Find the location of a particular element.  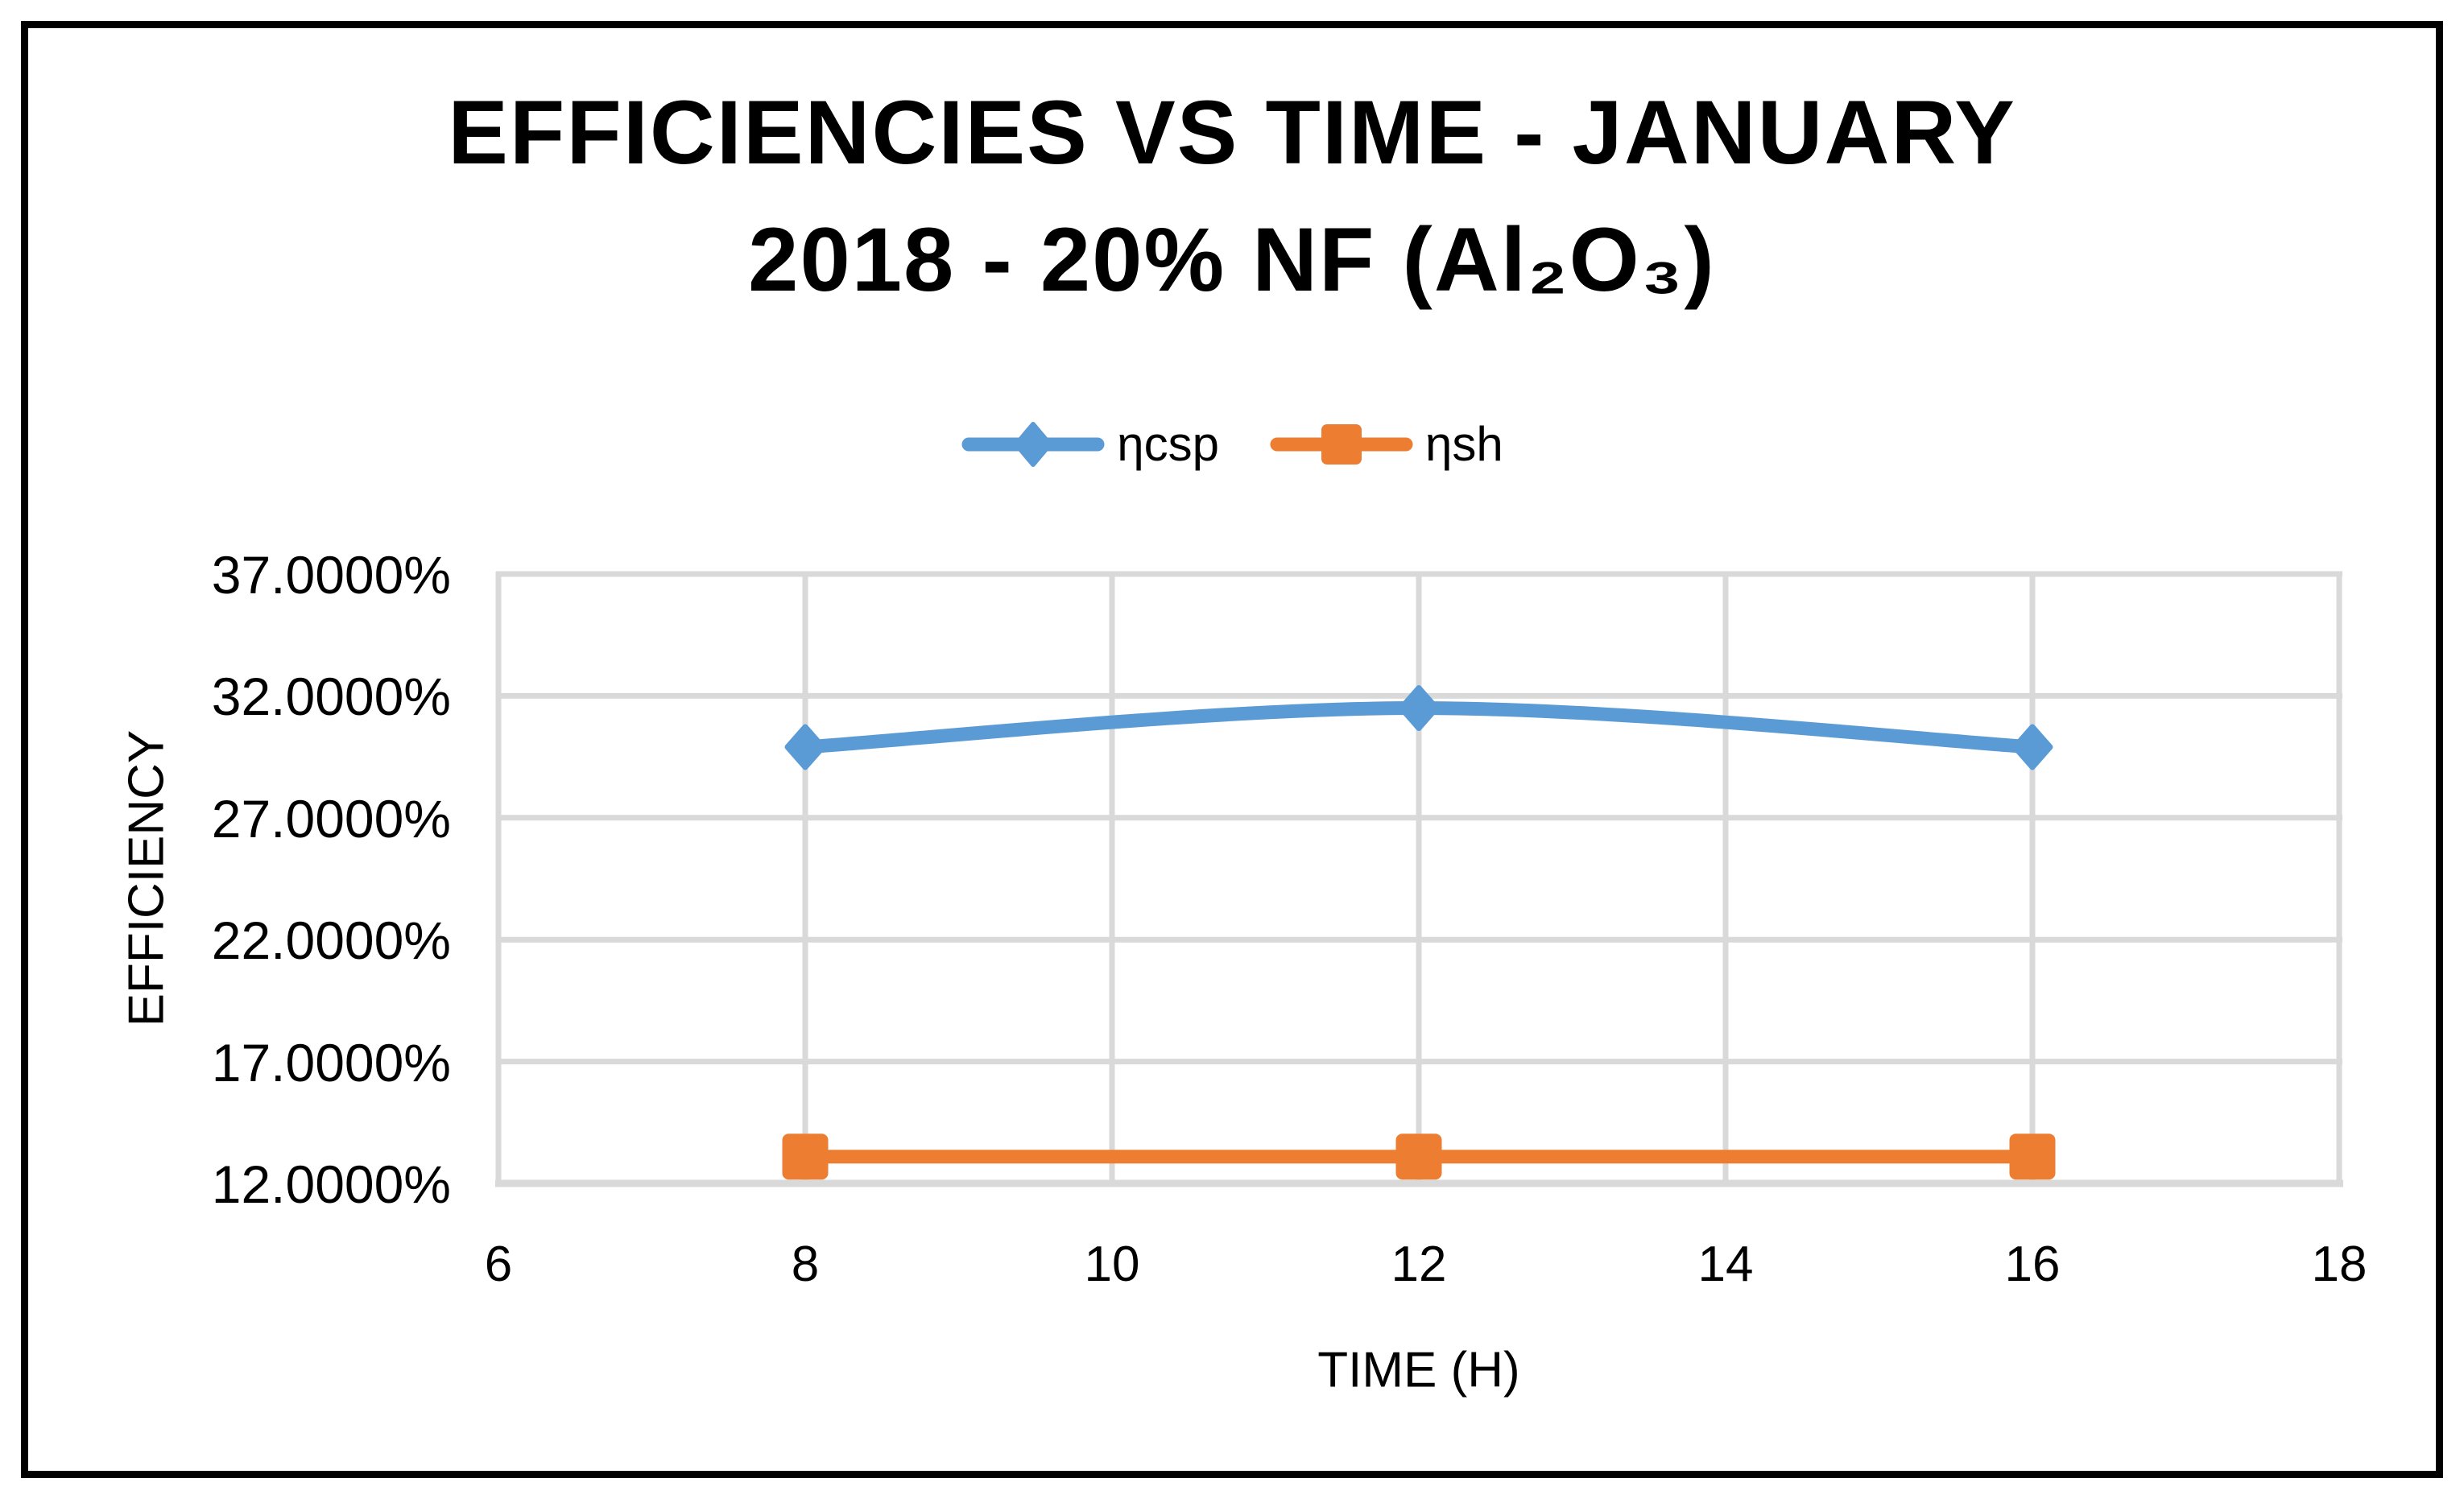

legend-marker-ncsp-icon is located at coordinates (1033, 445).